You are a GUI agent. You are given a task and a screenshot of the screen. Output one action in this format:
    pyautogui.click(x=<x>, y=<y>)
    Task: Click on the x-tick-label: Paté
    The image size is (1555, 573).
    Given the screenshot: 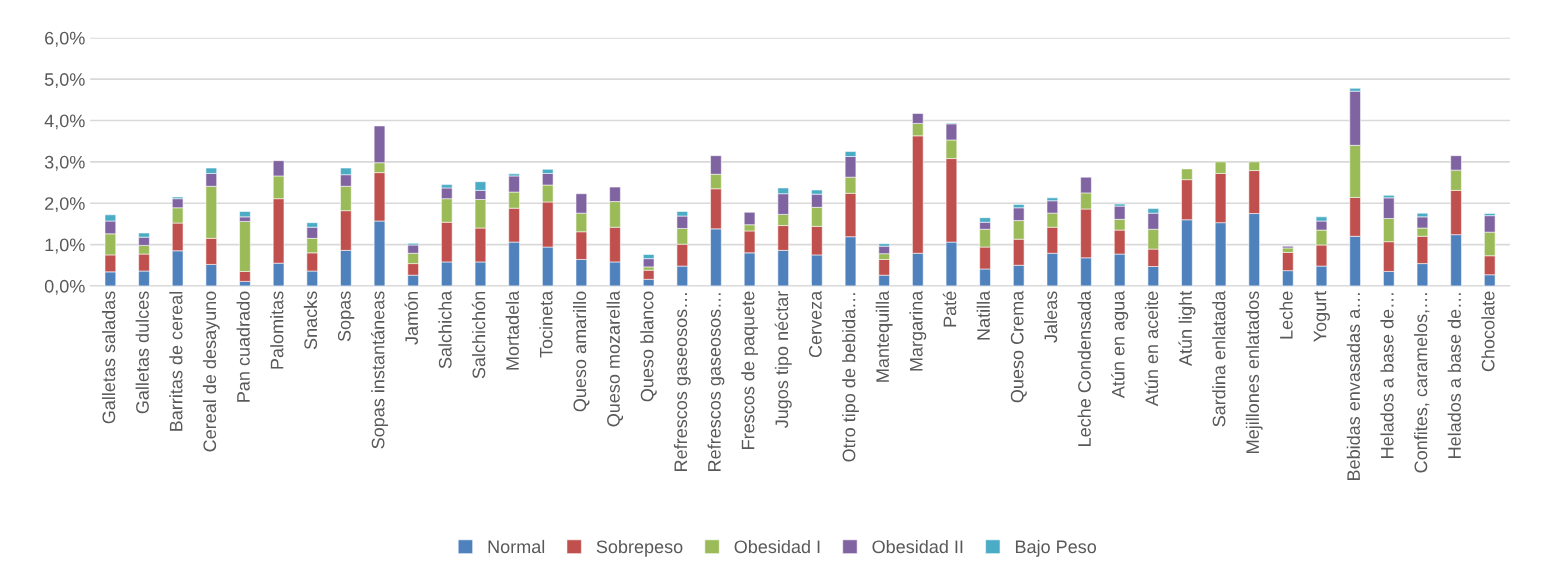 What is the action you would take?
    pyautogui.click(x=949, y=309)
    